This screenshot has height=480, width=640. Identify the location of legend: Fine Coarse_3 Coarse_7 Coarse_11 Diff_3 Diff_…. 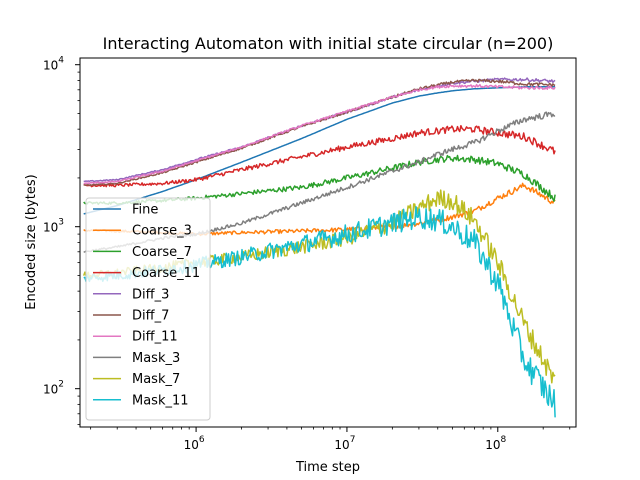
(148, 309).